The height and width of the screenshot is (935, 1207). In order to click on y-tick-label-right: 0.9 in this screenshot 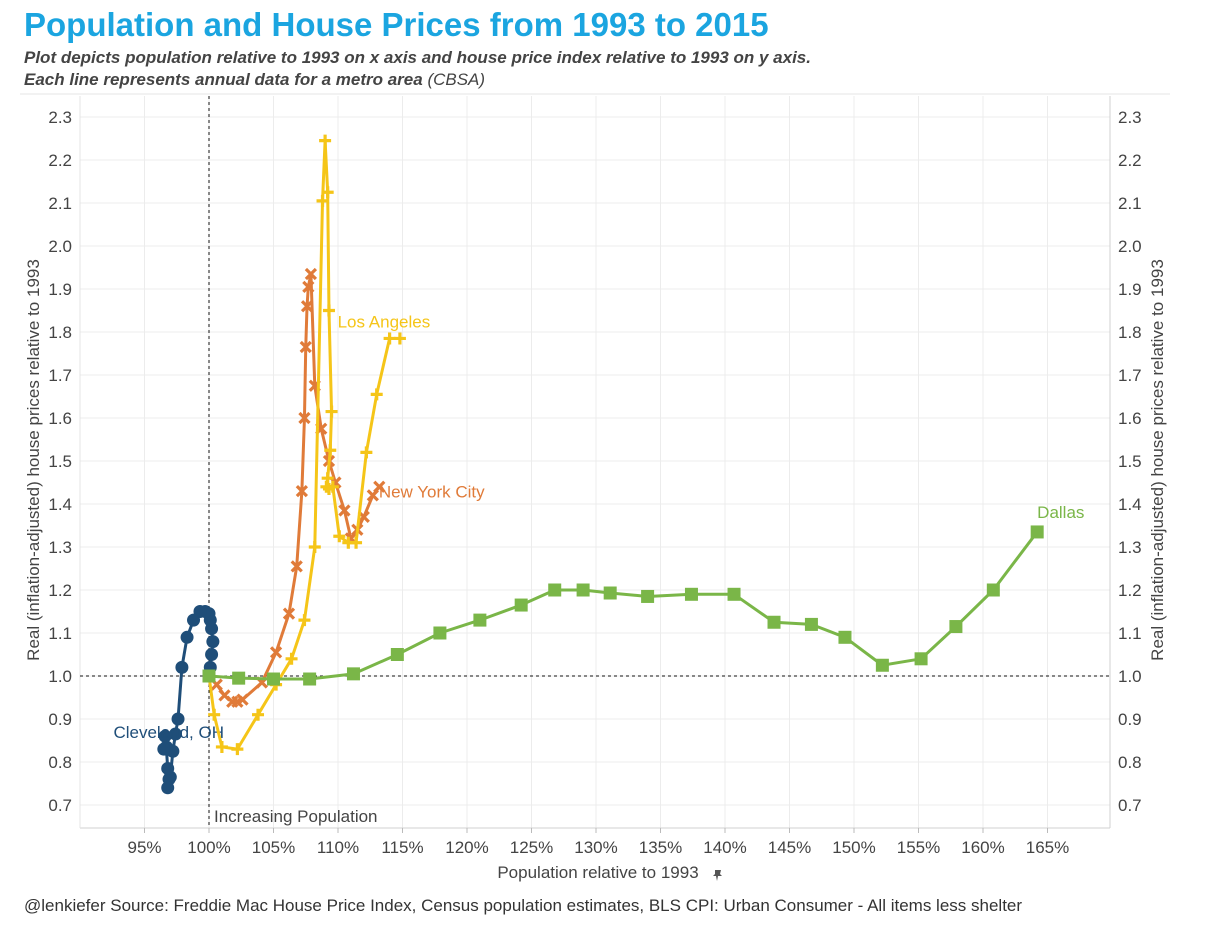, I will do `click(1130, 719)`.